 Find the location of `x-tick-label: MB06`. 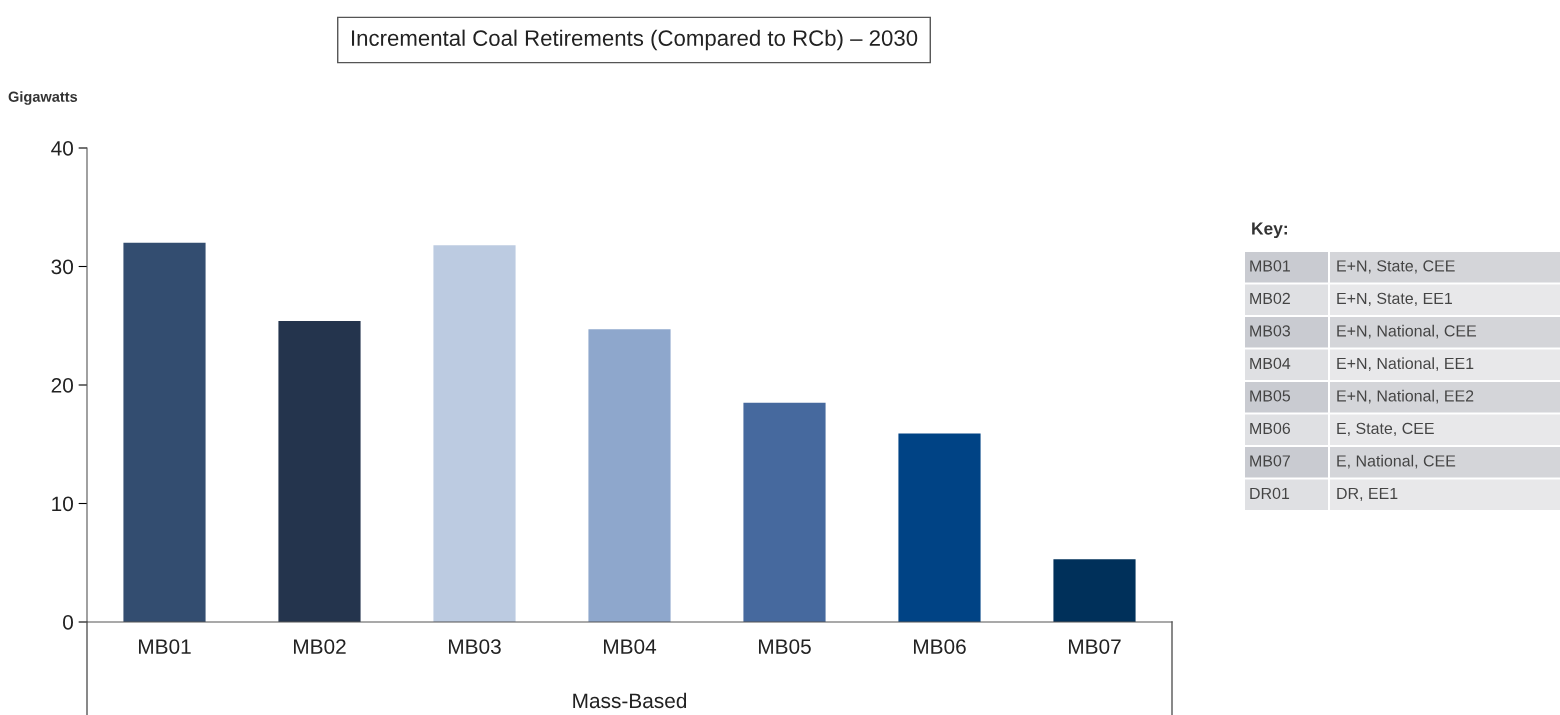

x-tick-label: MB06 is located at coordinates (940, 646).